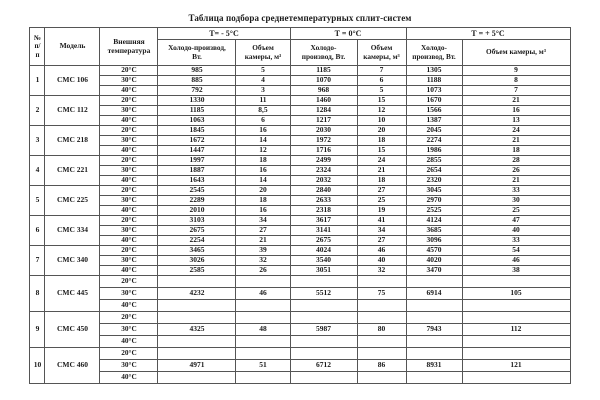 This screenshot has width=600, height=400. What do you see at coordinates (516, 52) in the screenshot?
I see `header-volume-plus5: Объем камеры, м³` at bounding box center [516, 52].